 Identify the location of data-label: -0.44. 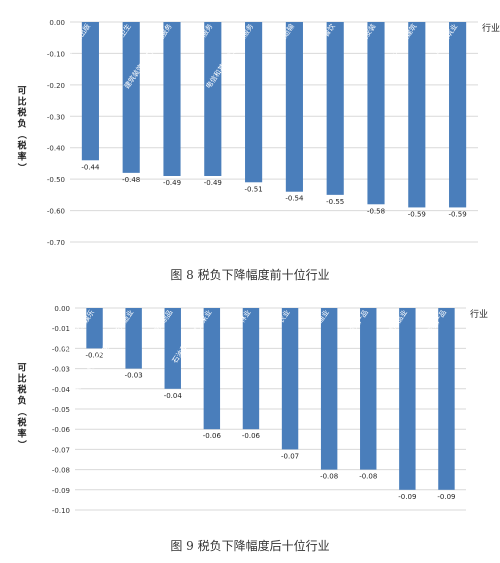
(90, 167).